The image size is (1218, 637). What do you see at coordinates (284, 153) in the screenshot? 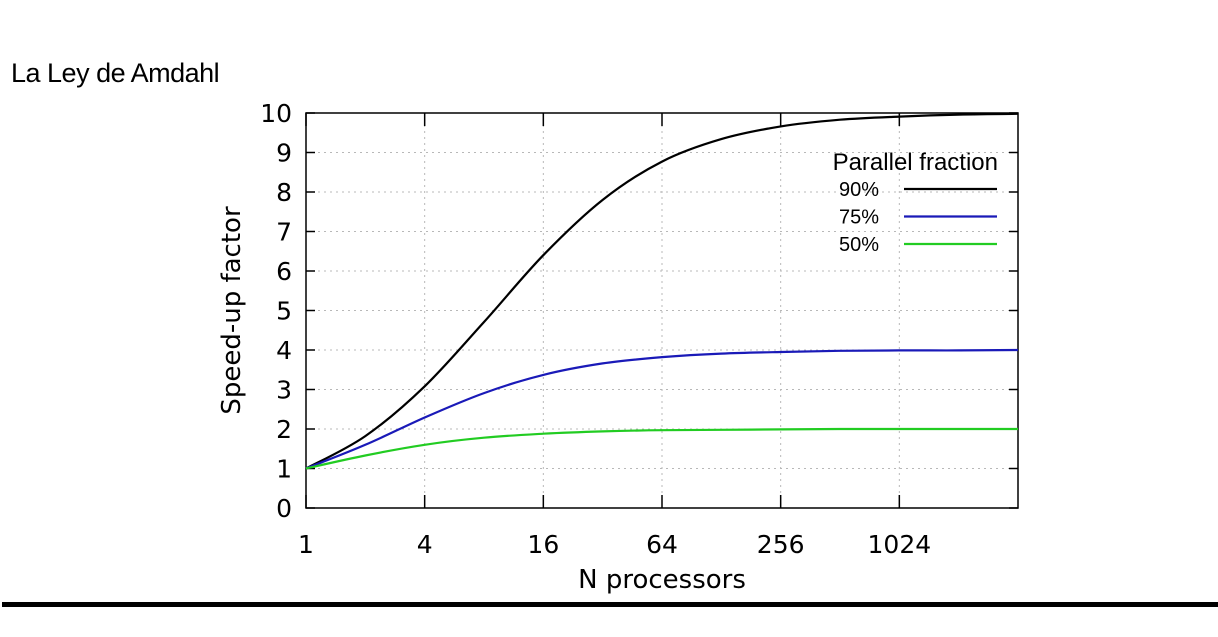
I see `y-tick-label: 9` at bounding box center [284, 153].